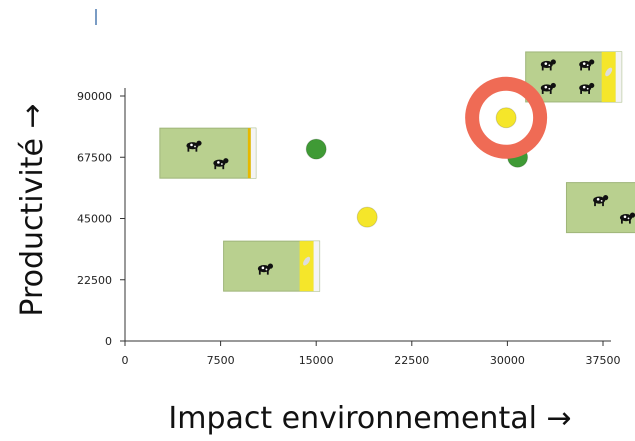 This screenshot has width=635, height=441. I want to click on x-tick-label: 37500, so click(603, 360).